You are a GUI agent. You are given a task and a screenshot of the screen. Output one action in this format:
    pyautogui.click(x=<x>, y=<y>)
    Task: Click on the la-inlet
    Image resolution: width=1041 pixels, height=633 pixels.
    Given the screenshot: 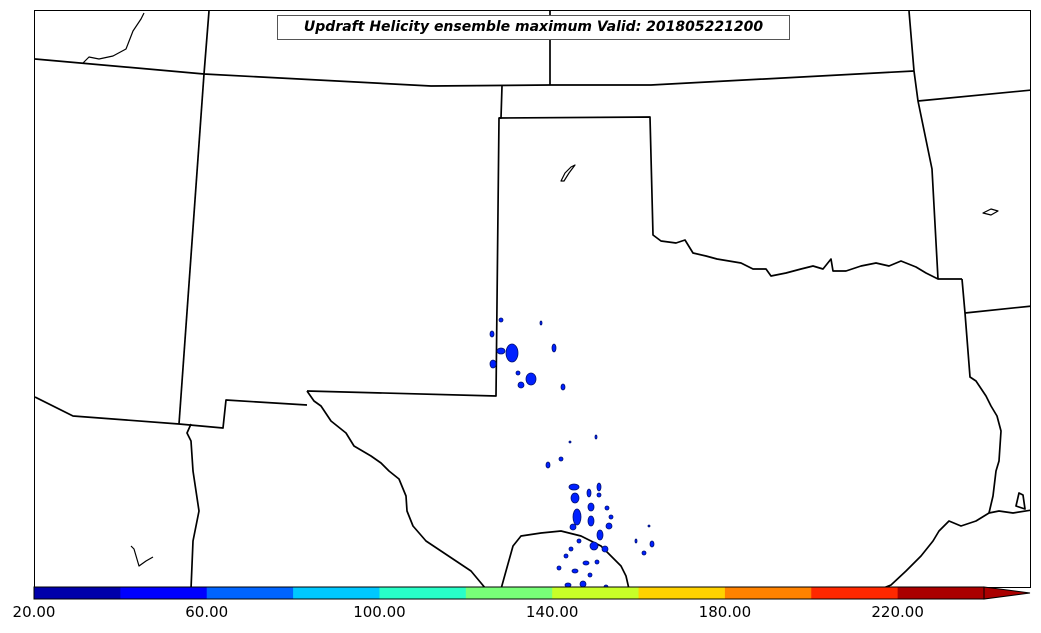 What is the action you would take?
    pyautogui.click(x=1020, y=501)
    